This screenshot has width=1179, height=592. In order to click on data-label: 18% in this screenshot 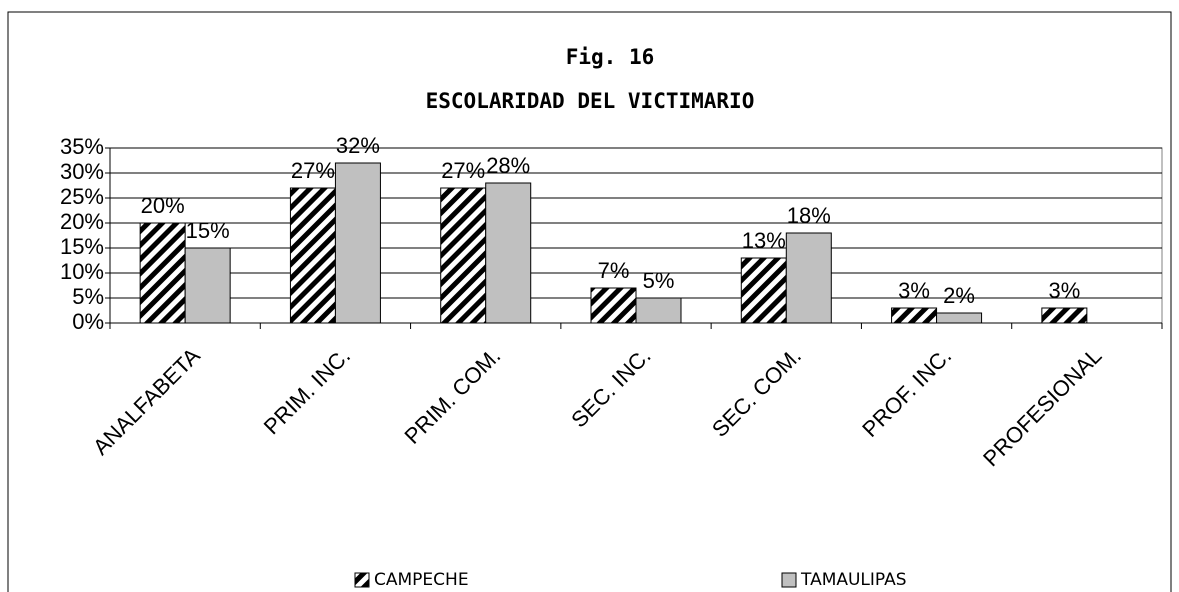, I will do `click(809, 215)`.